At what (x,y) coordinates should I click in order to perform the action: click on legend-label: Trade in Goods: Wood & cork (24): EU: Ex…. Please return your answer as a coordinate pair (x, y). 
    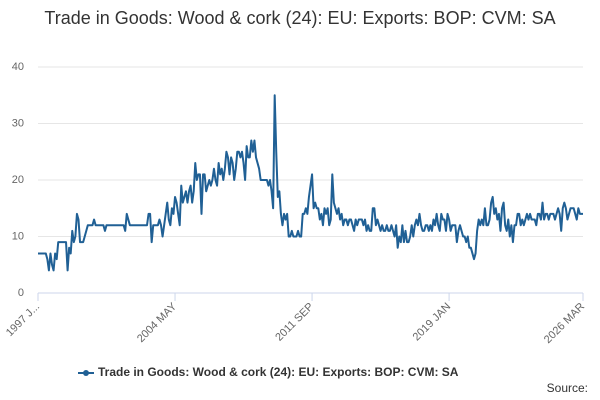
    Looking at the image, I should click on (278, 372).